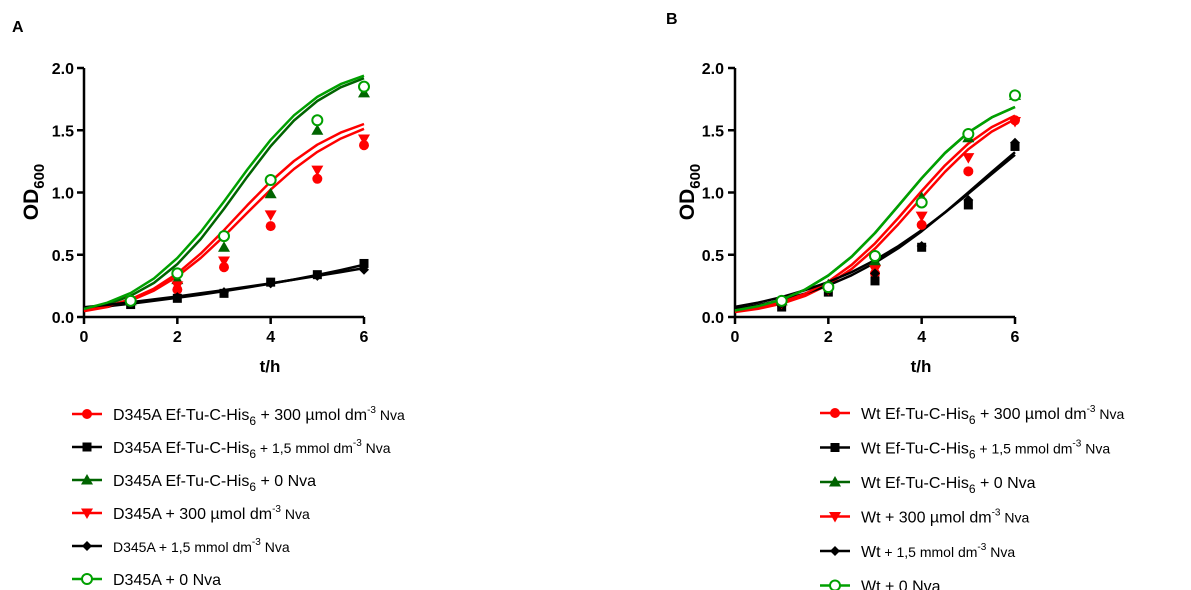  I want to click on legend-item: D345A + 300 µmol dm-3 Nva, so click(191, 513).